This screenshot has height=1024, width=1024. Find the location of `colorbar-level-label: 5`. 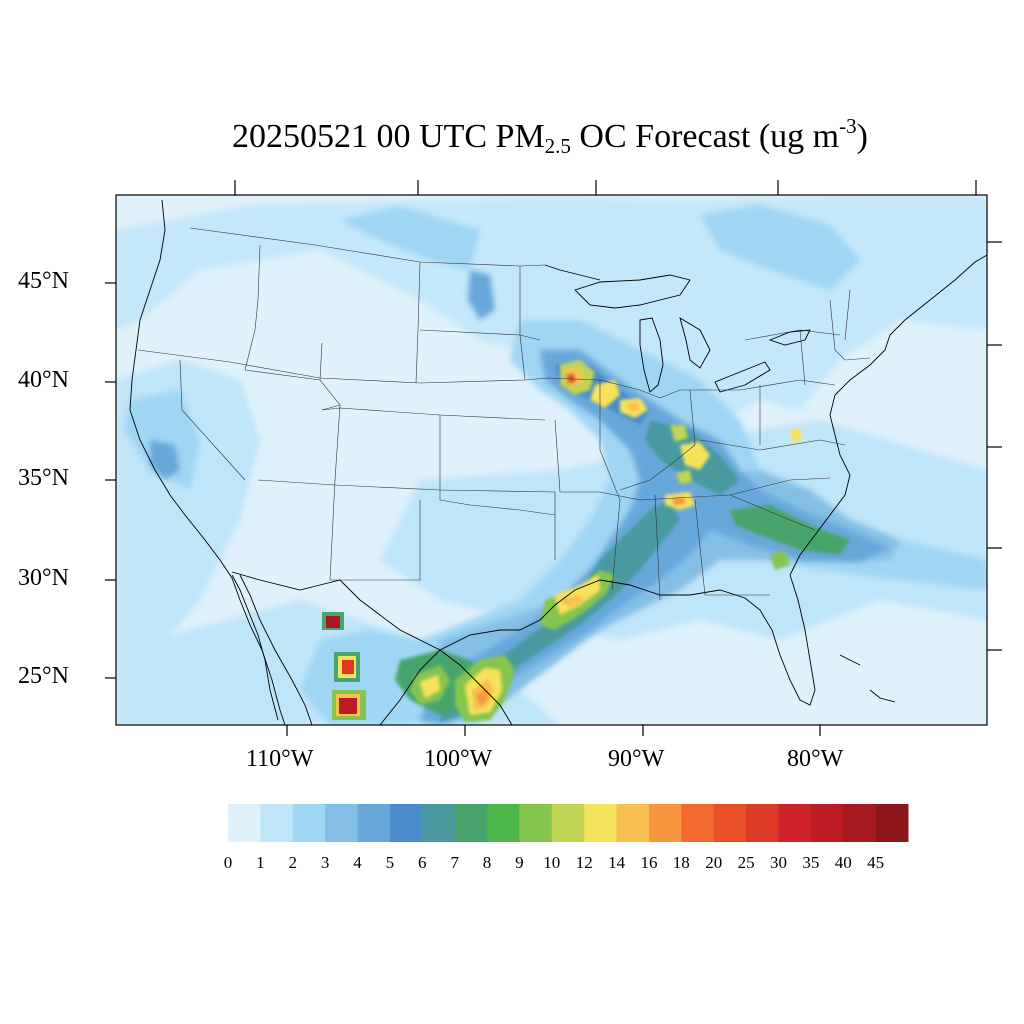

colorbar-level-label: 5 is located at coordinates (390, 862).